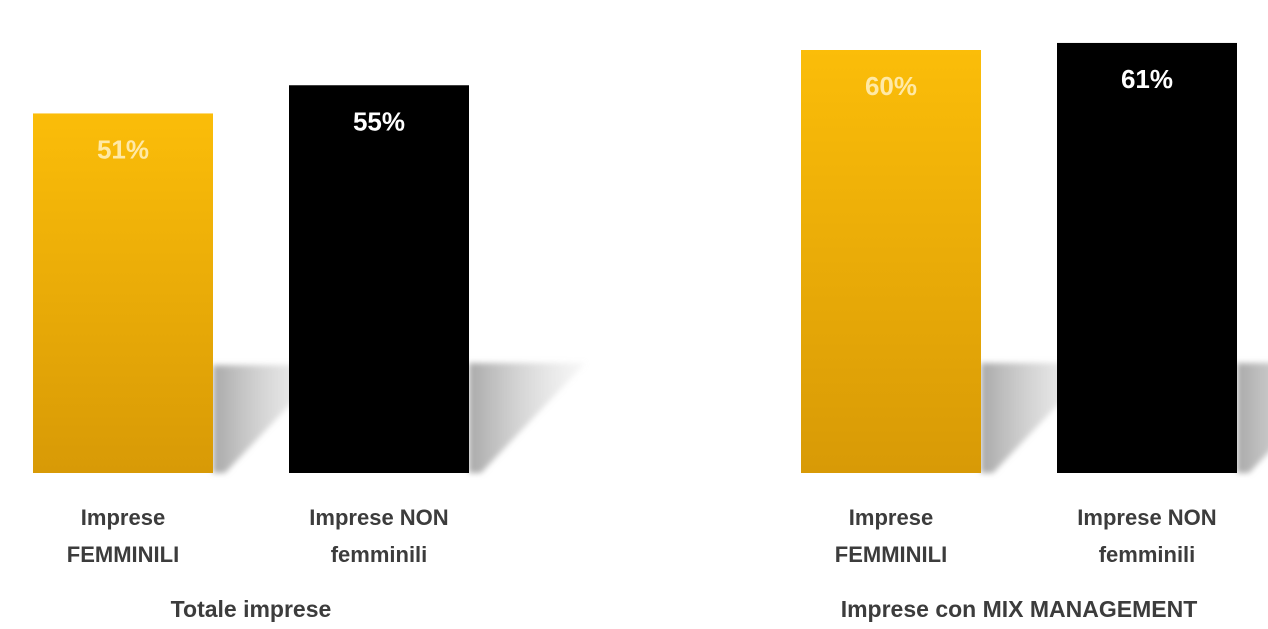 This screenshot has width=1268, height=629. I want to click on data-label: 60%, so click(891, 86).